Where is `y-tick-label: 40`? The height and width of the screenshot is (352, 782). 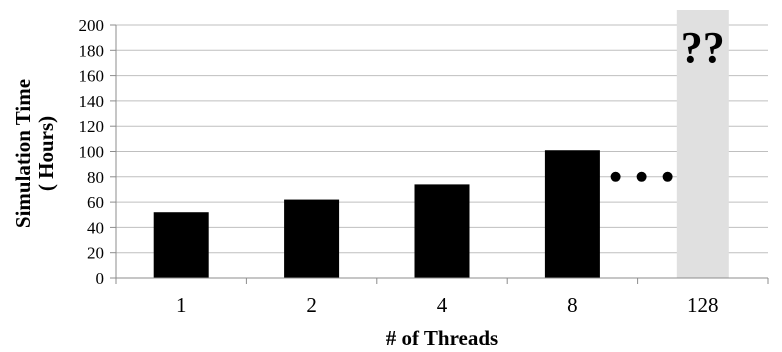 y-tick-label: 40 is located at coordinates (95, 227).